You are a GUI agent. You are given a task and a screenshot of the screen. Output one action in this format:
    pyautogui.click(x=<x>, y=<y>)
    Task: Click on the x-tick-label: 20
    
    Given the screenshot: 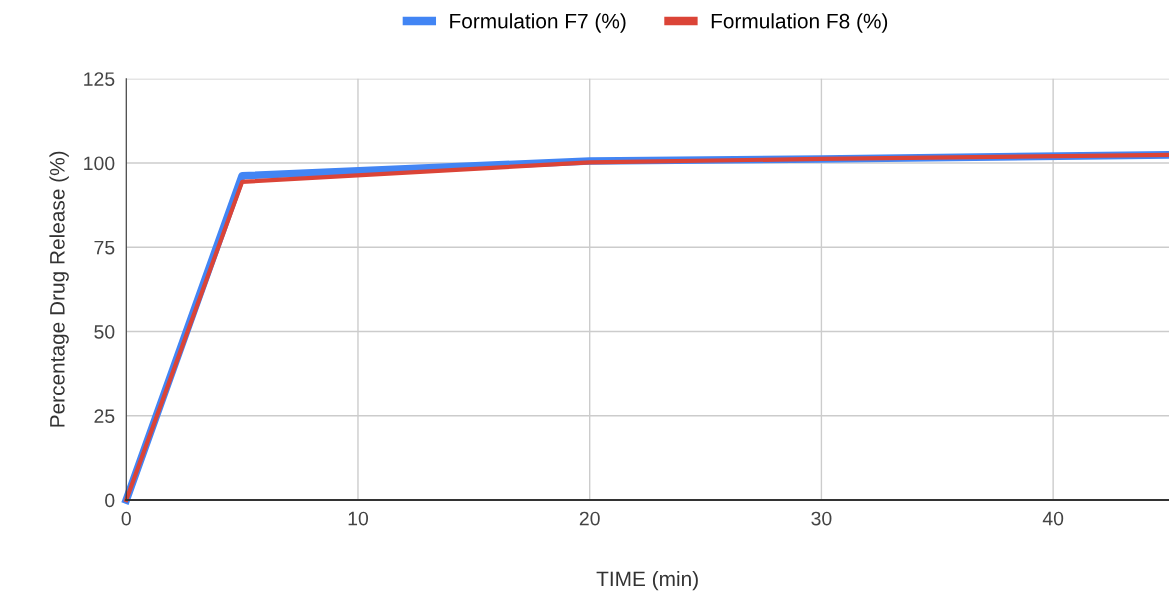 What is the action you would take?
    pyautogui.click(x=589, y=518)
    